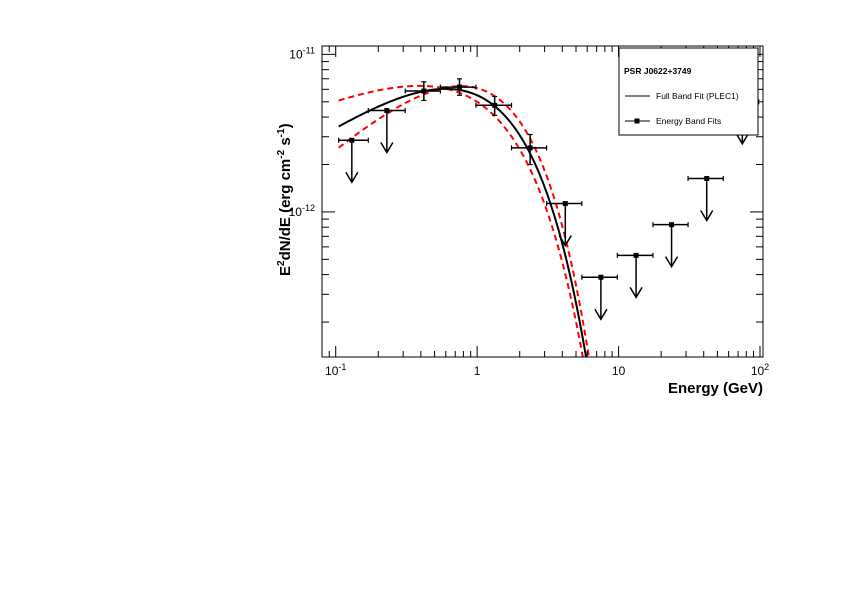 The image size is (842, 595). Describe the element at coordinates (285, 210) in the screenshot. I see `y-label-part-2: dN/dE (erg cm` at that location.